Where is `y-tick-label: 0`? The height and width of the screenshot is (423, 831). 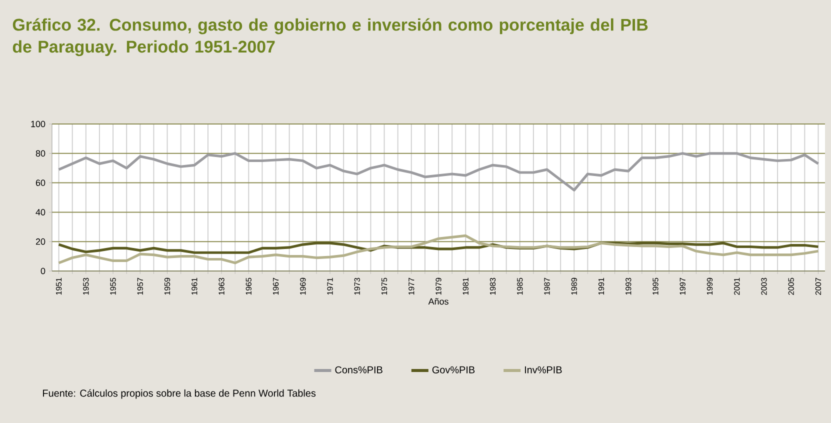
y-tick-label: 0 is located at coordinates (43, 271).